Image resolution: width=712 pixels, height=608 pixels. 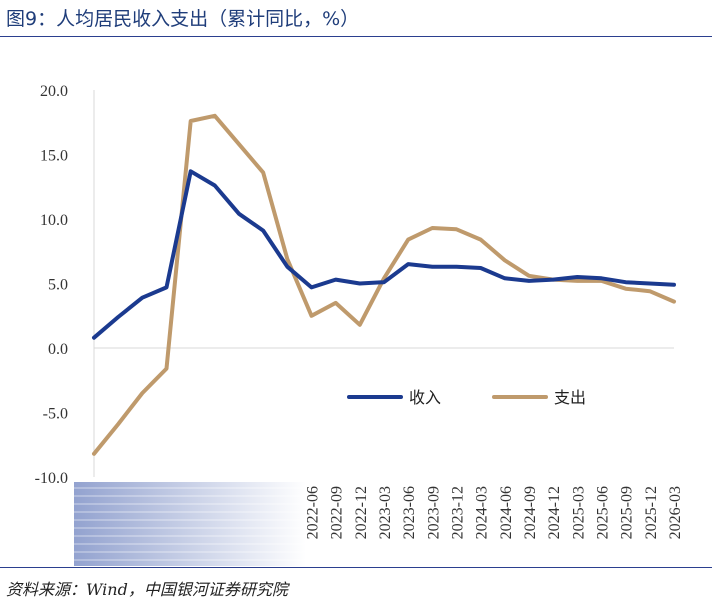 I want to click on legend-label-income: 收入, so click(x=425, y=397).